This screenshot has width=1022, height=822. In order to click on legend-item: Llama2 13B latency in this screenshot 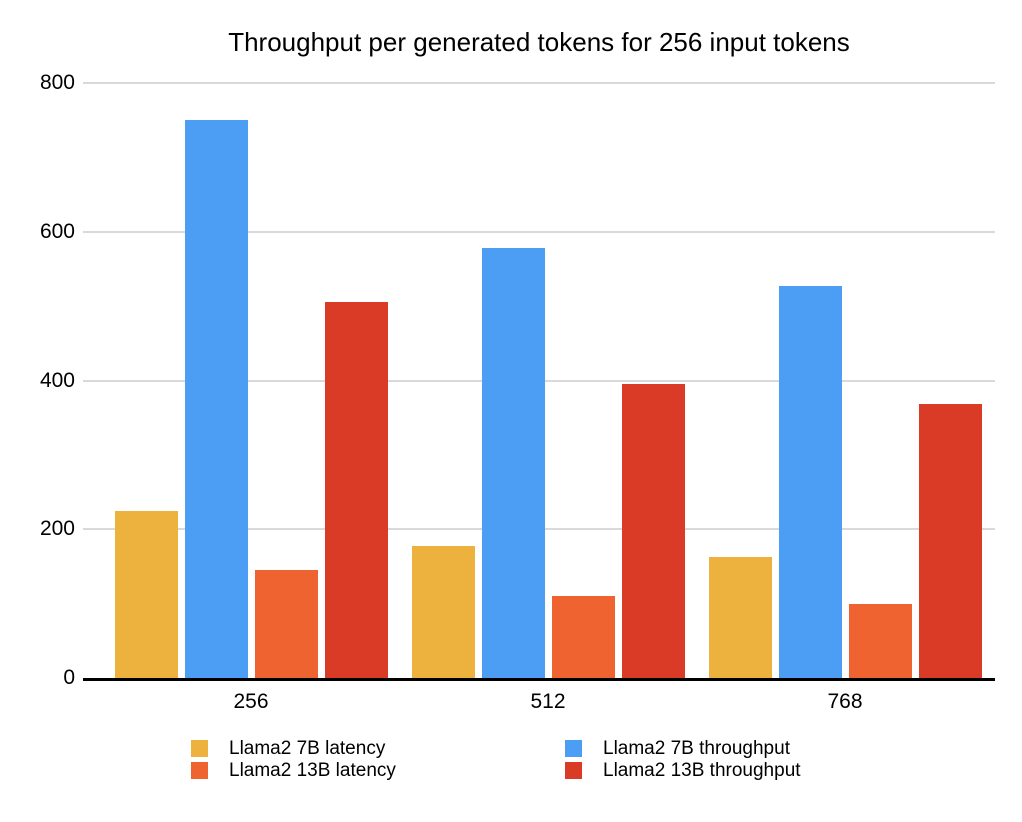, I will do `click(293, 770)`.